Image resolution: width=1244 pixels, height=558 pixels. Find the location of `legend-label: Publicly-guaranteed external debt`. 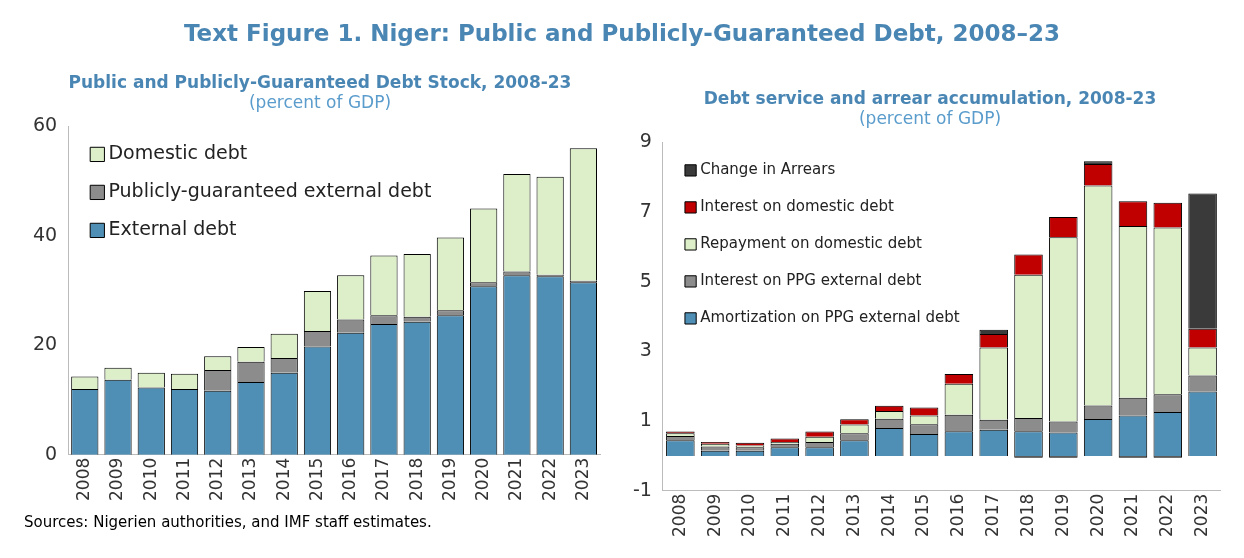

legend-label: Publicly-guaranteed external debt is located at coordinates (270, 190).